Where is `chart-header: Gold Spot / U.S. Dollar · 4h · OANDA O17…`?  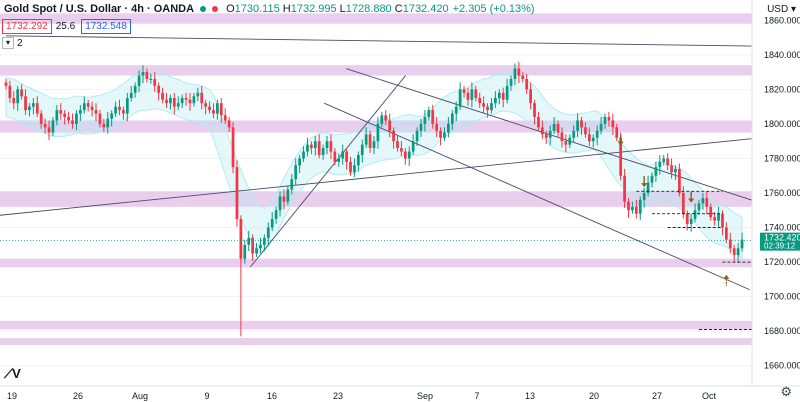 chart-header: Gold Spot / U.S. Dollar · 4h · OANDA O17… is located at coordinates (267, 9).